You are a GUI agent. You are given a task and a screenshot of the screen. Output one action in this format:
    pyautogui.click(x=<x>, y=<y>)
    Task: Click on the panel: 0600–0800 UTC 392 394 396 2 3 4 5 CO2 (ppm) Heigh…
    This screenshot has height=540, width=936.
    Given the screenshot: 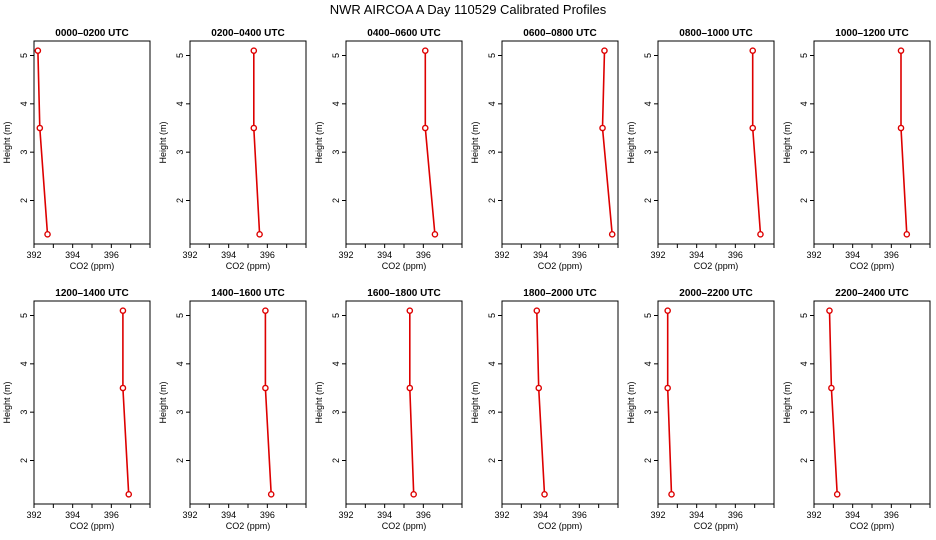 What is the action you would take?
    pyautogui.click(x=544, y=149)
    